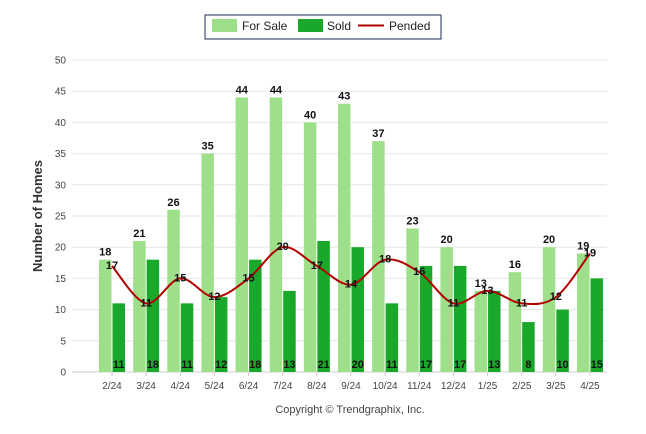 The height and width of the screenshot is (434, 646). What do you see at coordinates (112, 386) in the screenshot?
I see `x-tick-label: 2/24` at bounding box center [112, 386].